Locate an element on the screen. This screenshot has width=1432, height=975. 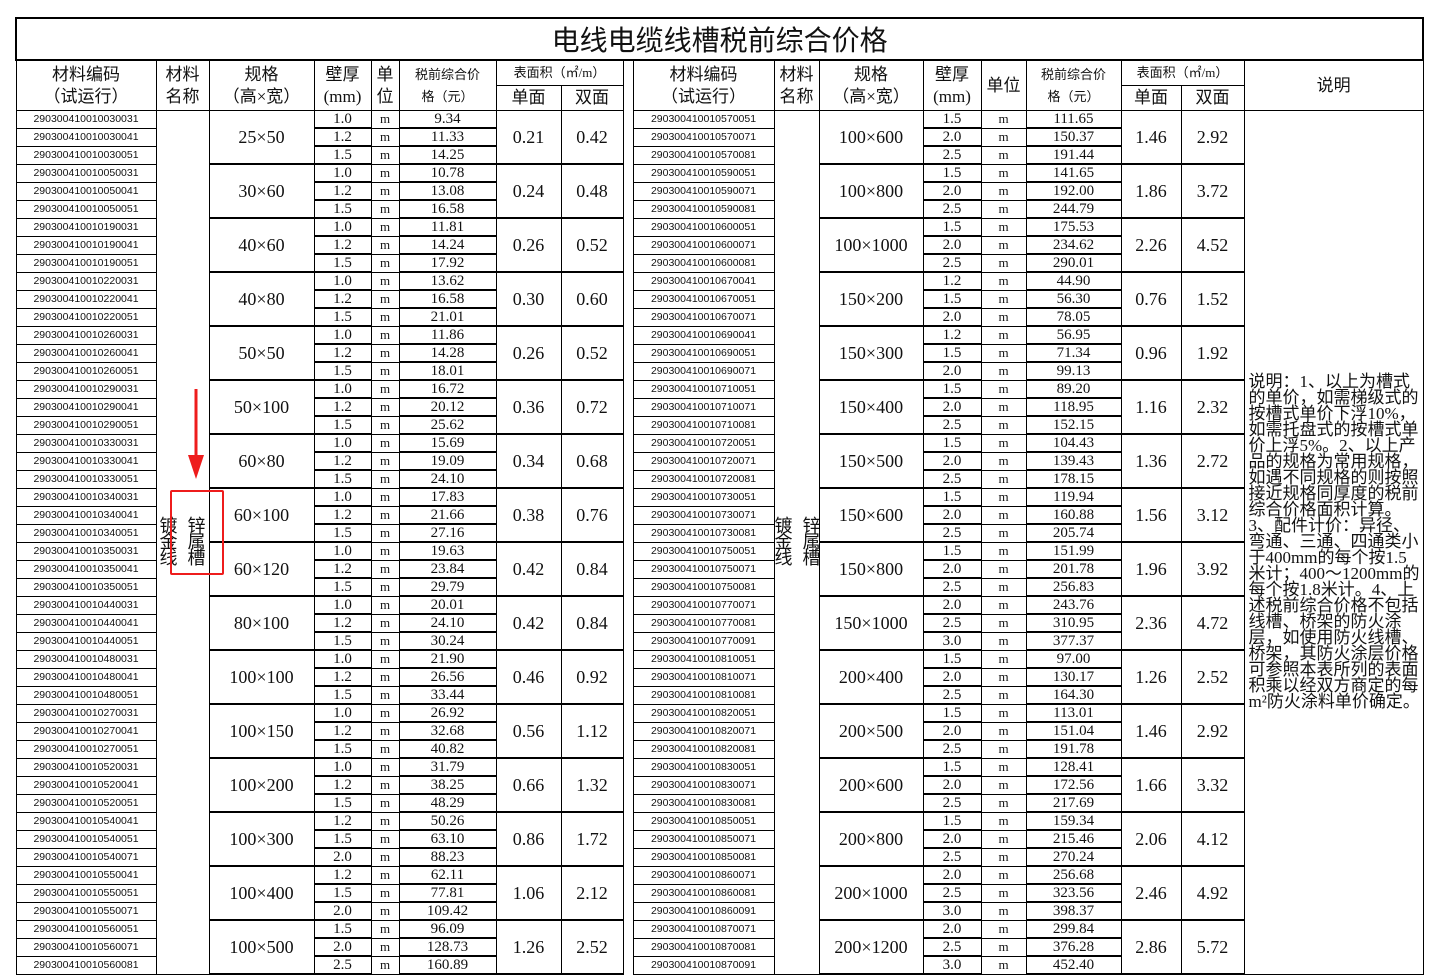
area-double: 4.72 is located at coordinates (1212, 623).